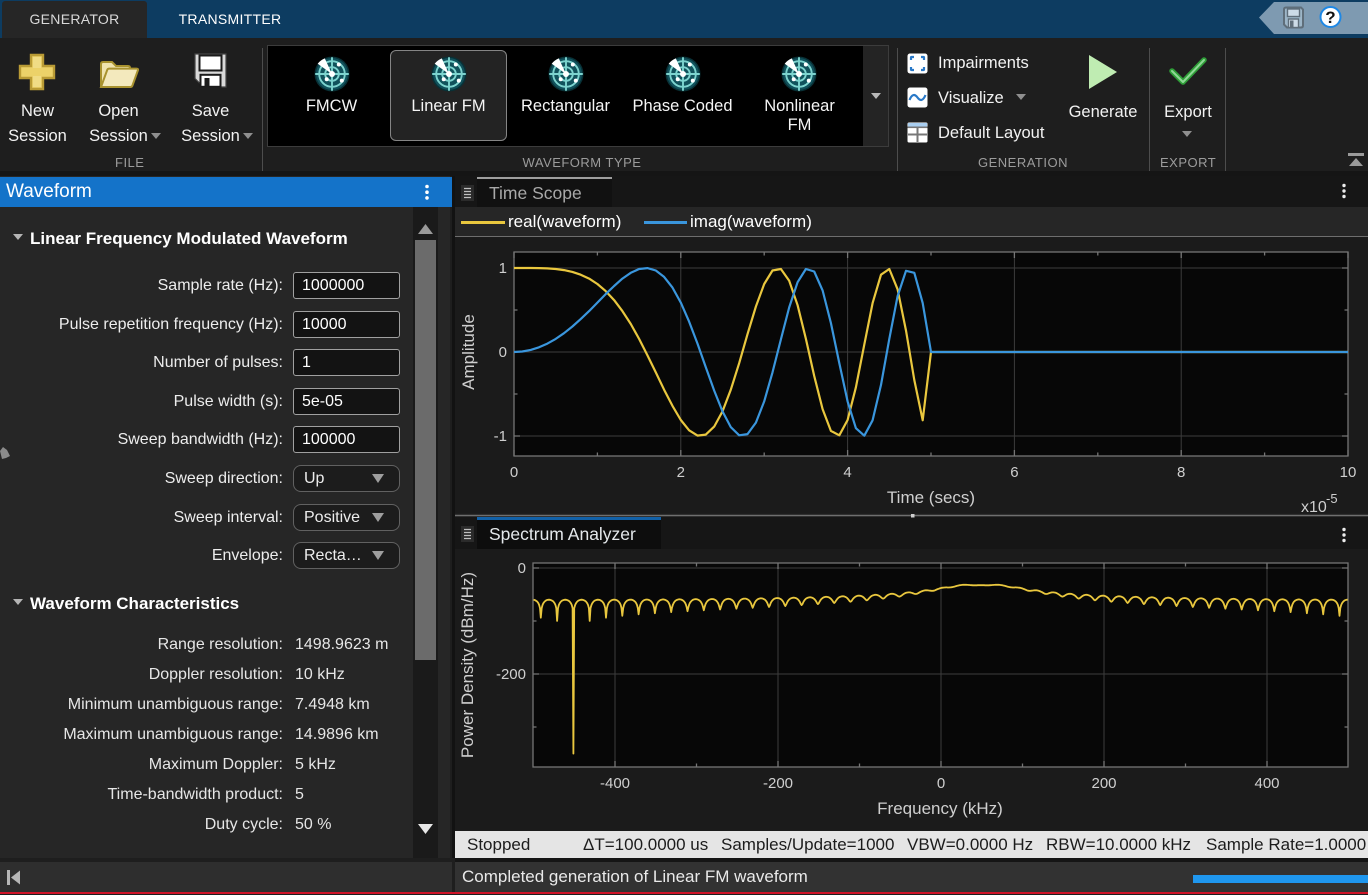 The image size is (1368, 895). I want to click on svg-text: 8, so click(1181, 472).